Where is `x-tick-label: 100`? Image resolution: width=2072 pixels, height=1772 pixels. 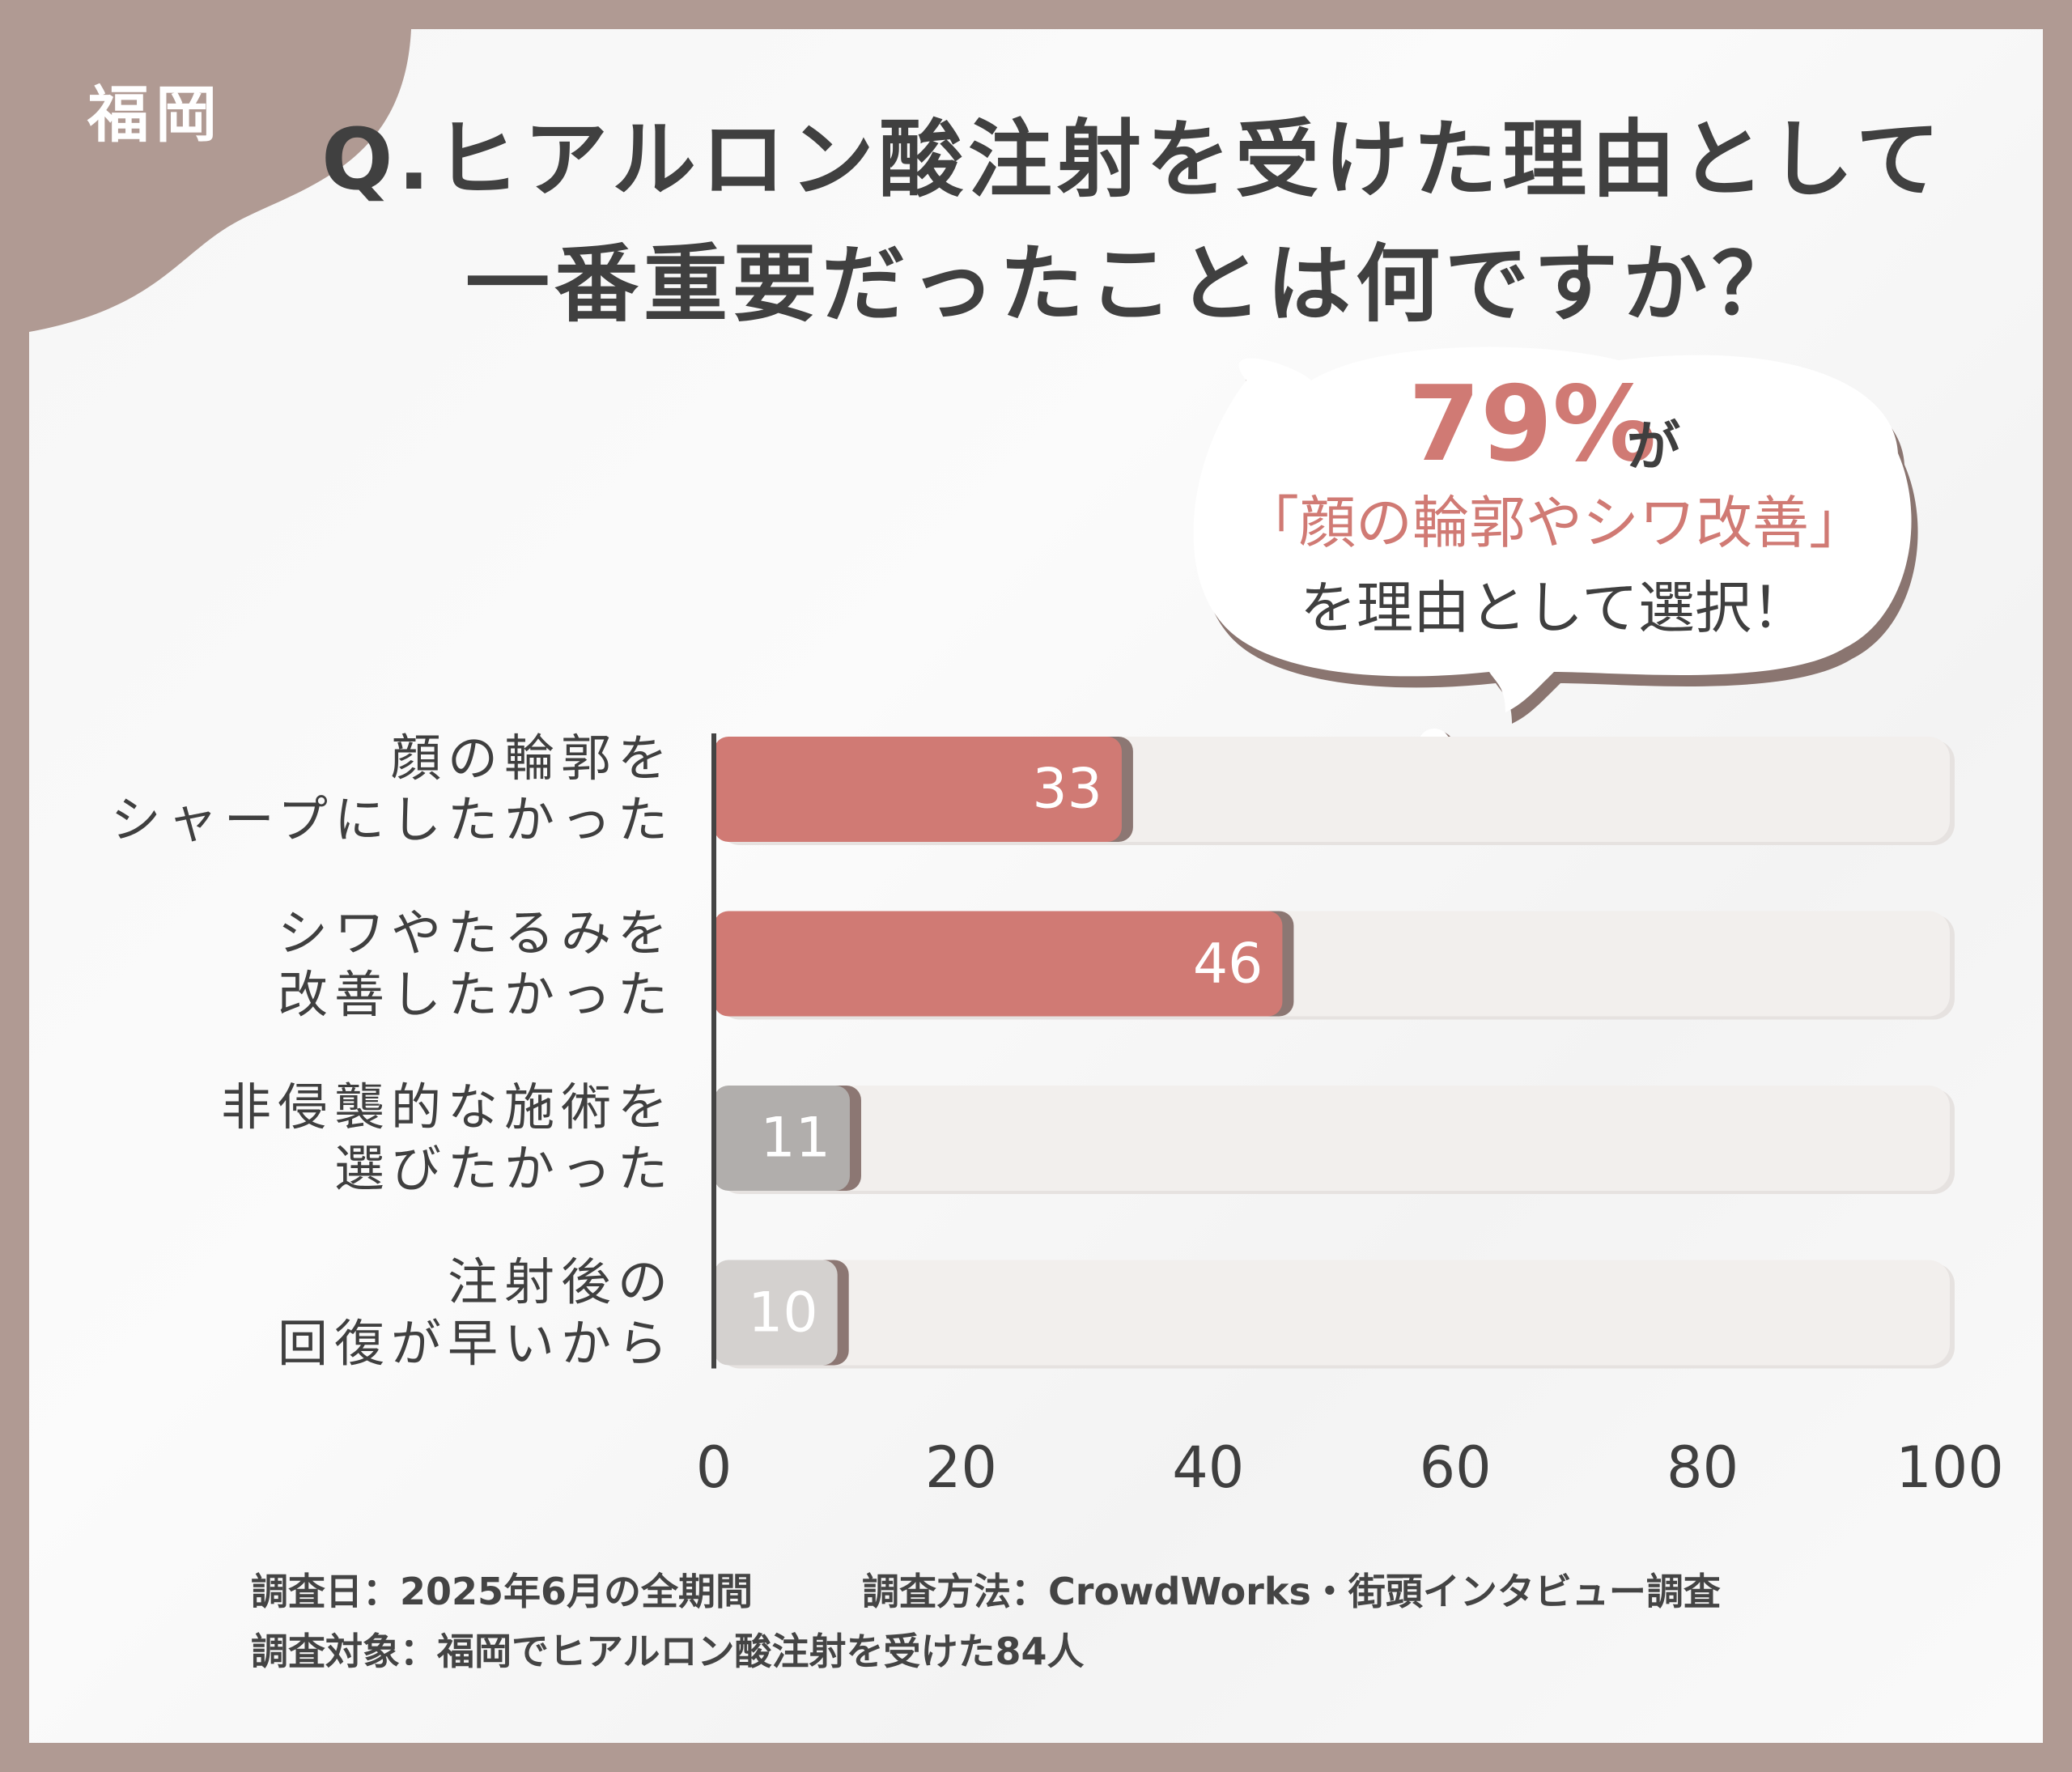
x-tick-label: 100 is located at coordinates (1950, 1467).